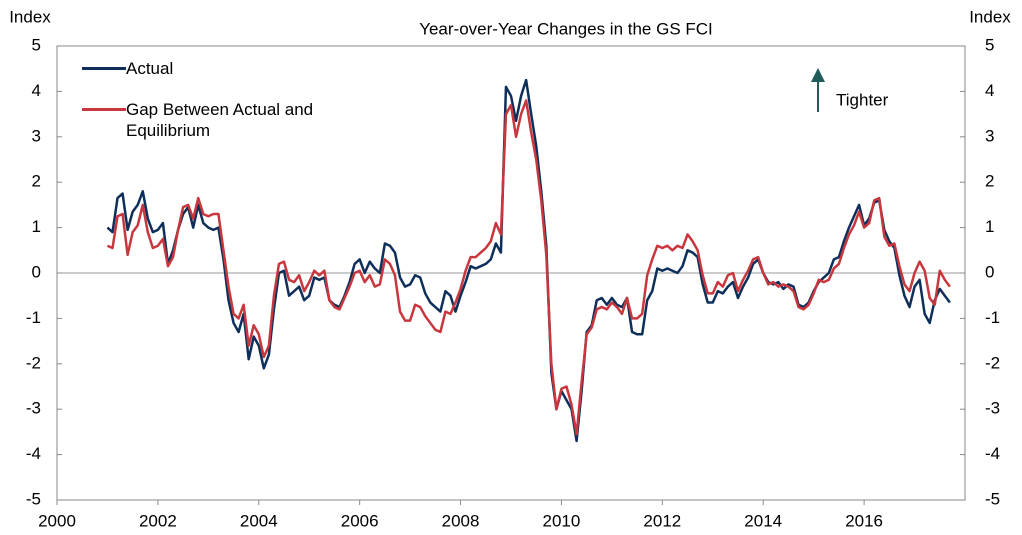 Image resolution: width=1022 pixels, height=535 pixels. What do you see at coordinates (360, 520) in the screenshot?
I see `x-tick-label: 2006` at bounding box center [360, 520].